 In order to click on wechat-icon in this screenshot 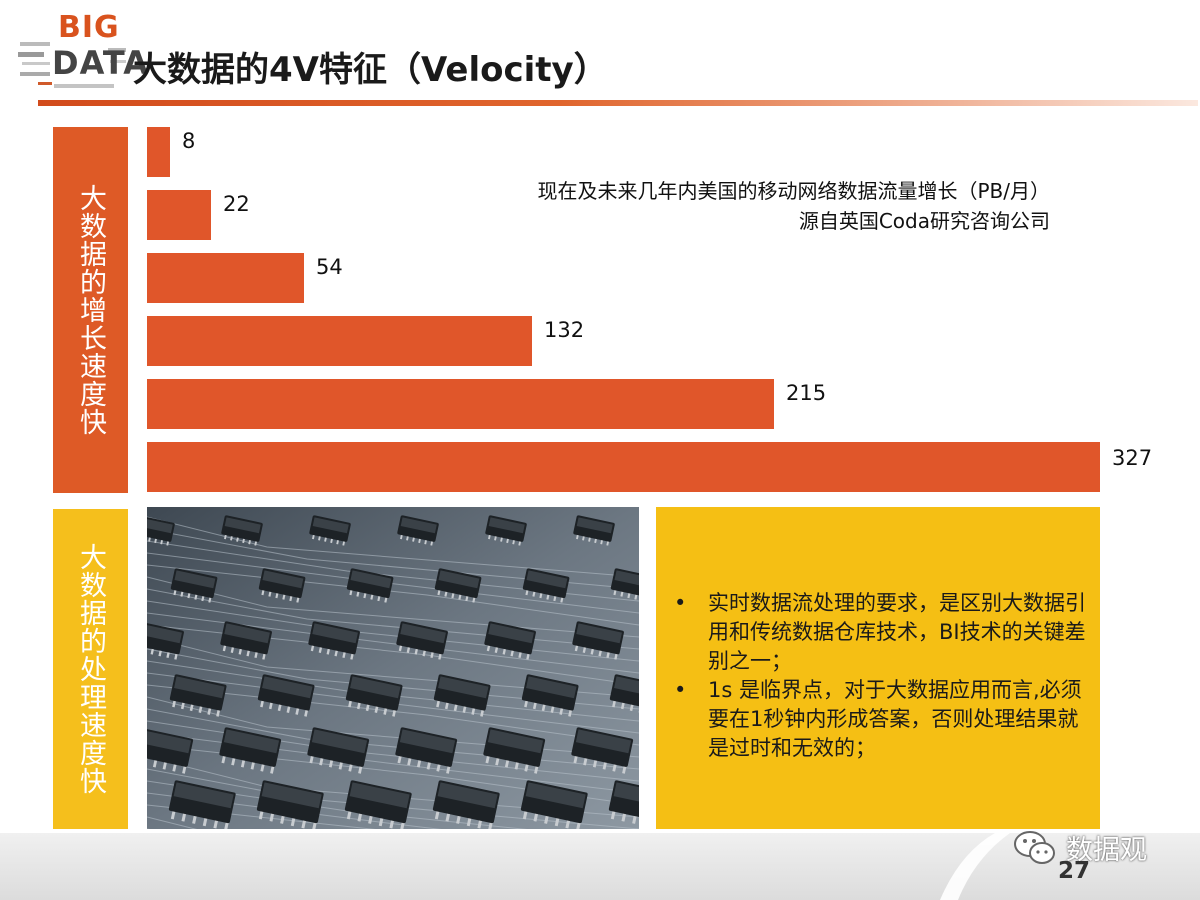, I will do `click(1034, 847)`.